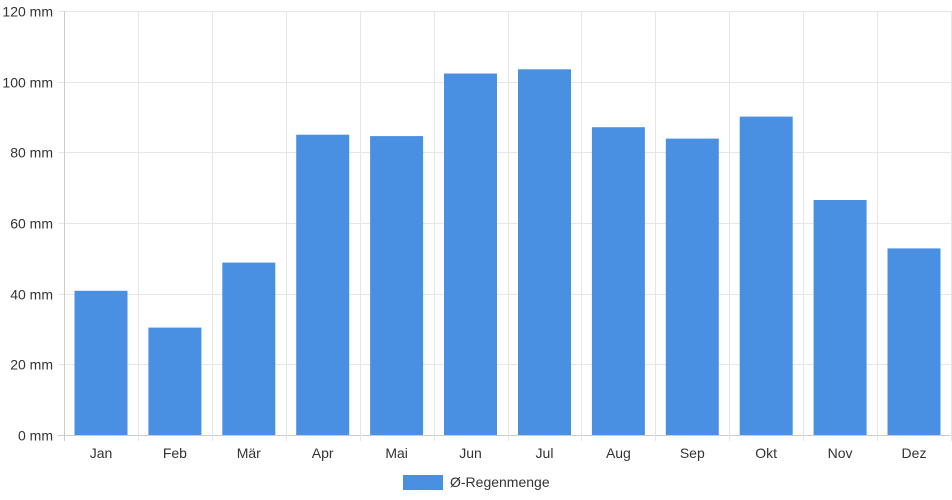 This screenshot has width=952, height=500. Describe the element at coordinates (840, 317) in the screenshot. I see `bar-nov` at that location.